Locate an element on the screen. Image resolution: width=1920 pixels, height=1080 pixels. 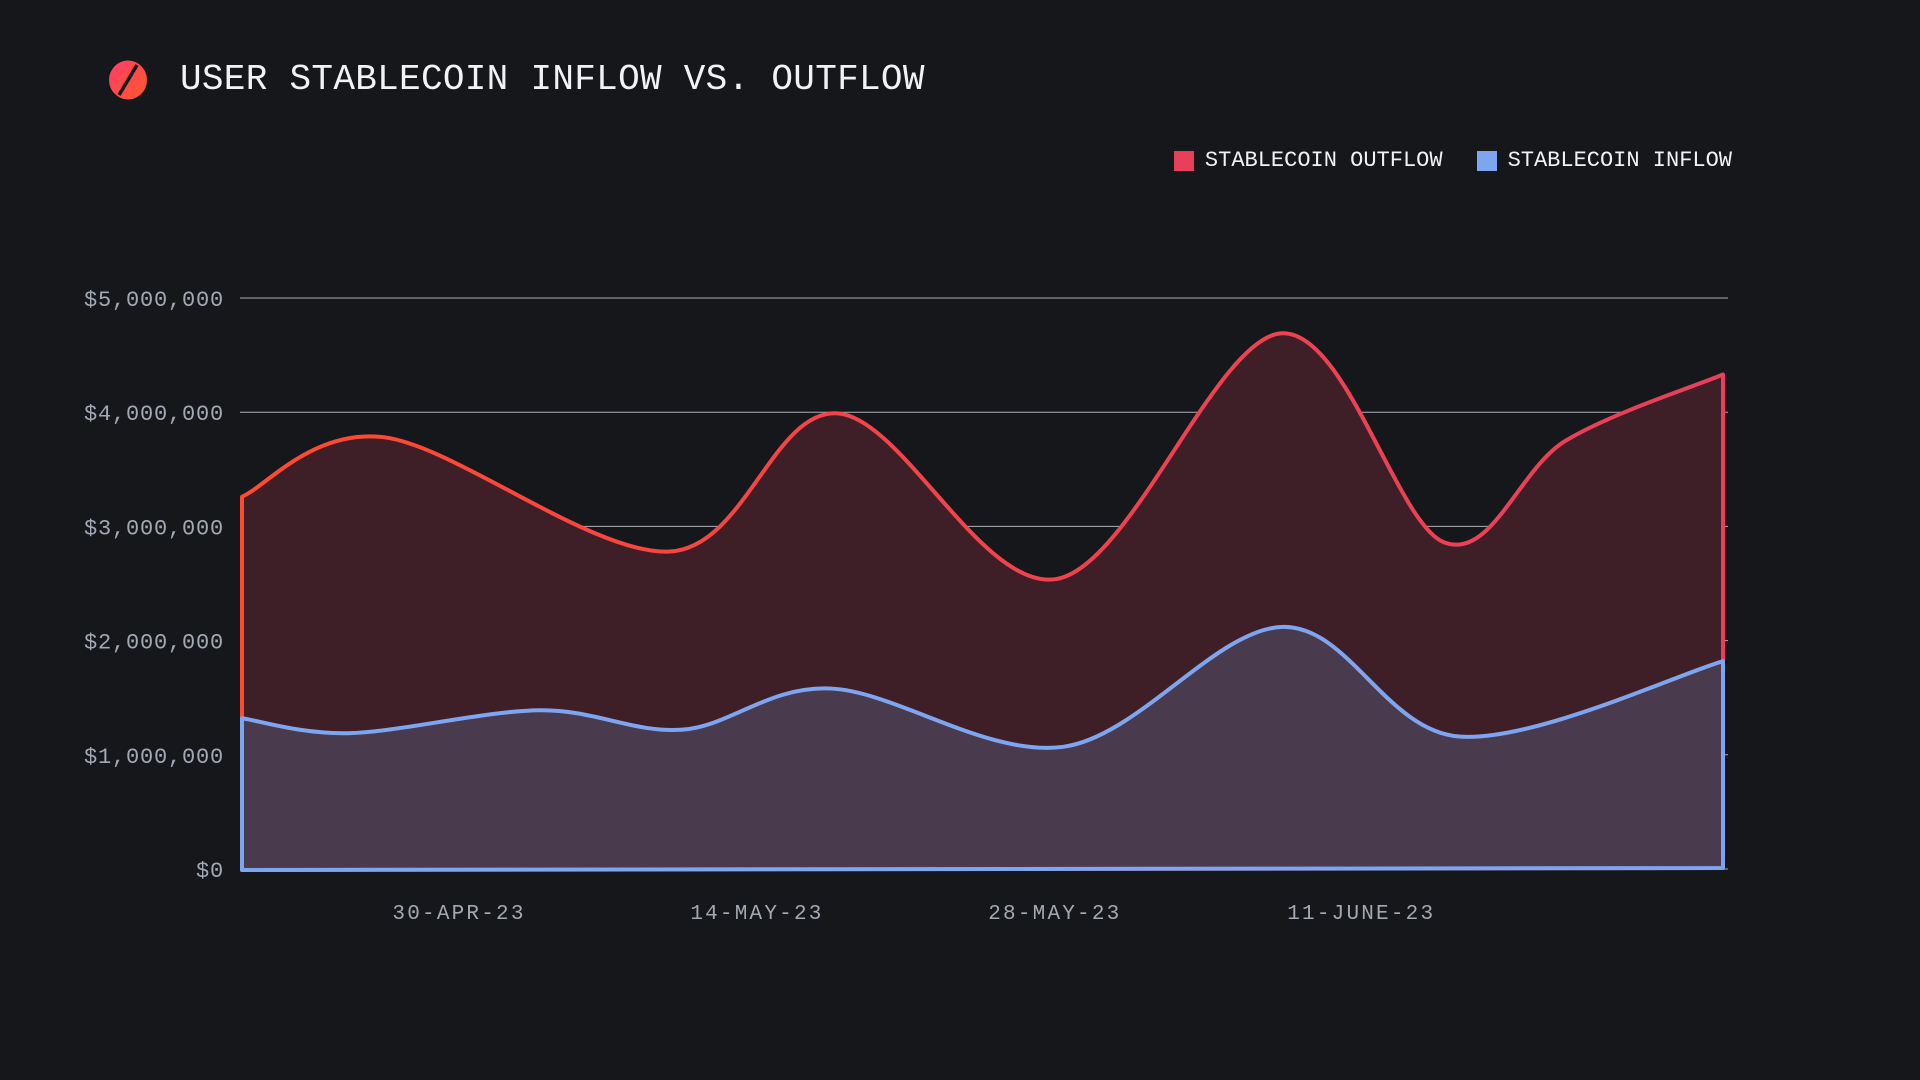
y-tick-label: $4,000,000 is located at coordinates (154, 414).